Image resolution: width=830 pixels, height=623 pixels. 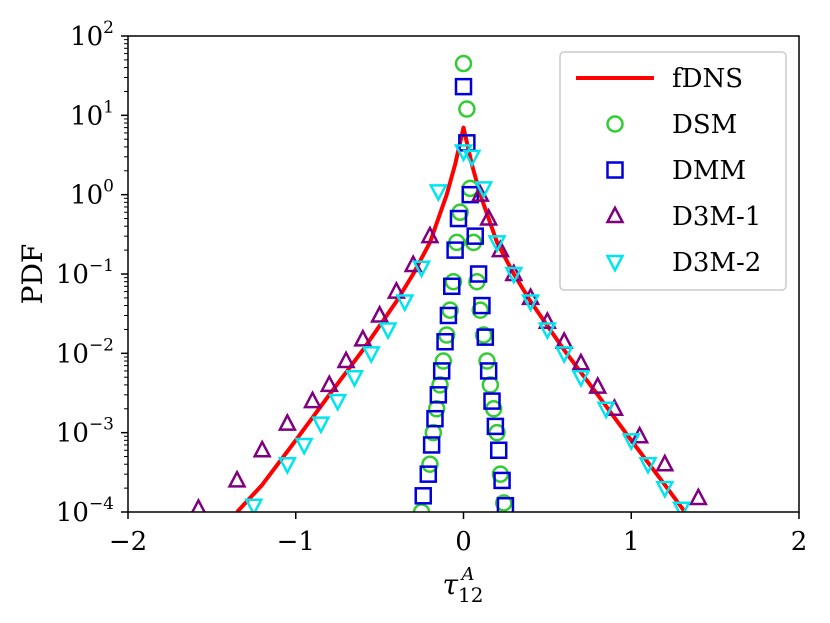 What do you see at coordinates (108, 187) in the screenshot?
I see `y-tick-exponent: 0` at bounding box center [108, 187].